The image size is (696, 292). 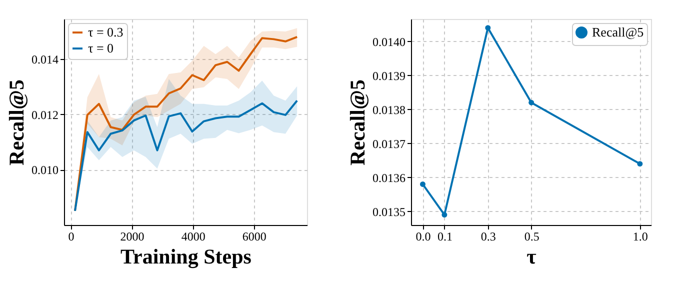 What do you see at coordinates (389, 177) in the screenshot?
I see `y-tick-label: 0.0136` at bounding box center [389, 177].